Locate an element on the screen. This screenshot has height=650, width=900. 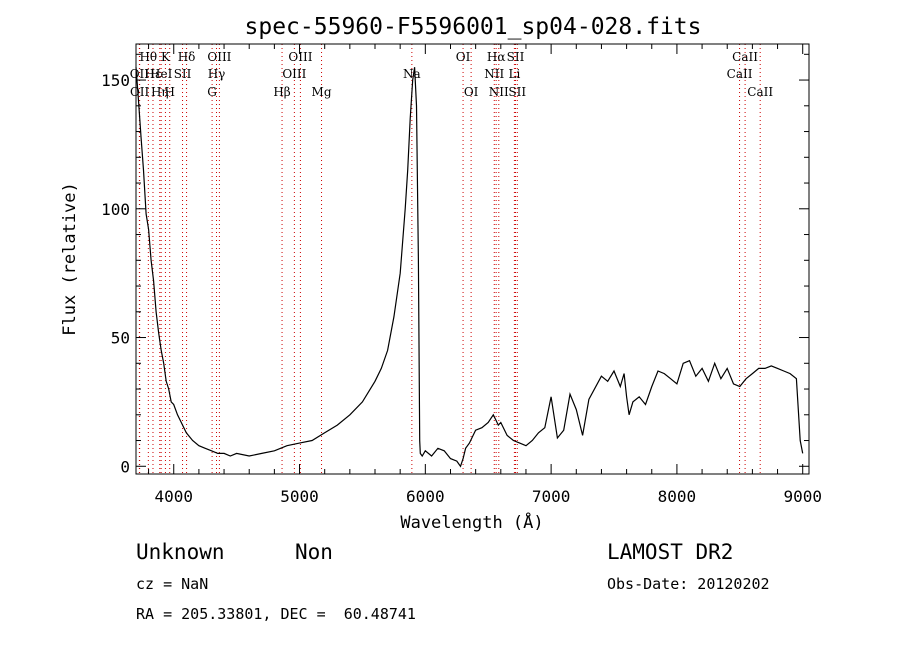
x-tick-label: 4000 is located at coordinates (173, 496).